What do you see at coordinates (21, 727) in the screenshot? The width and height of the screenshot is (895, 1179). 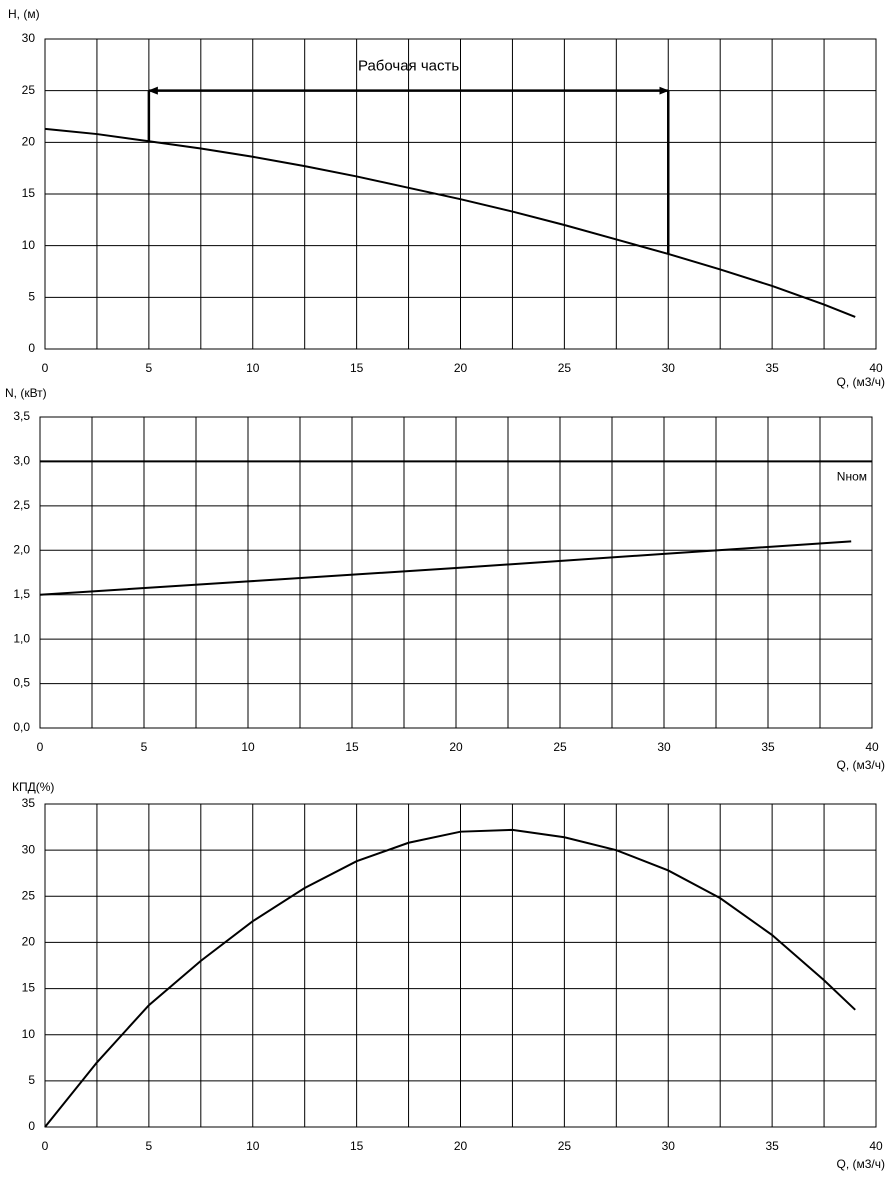 I see `y-tick-label: 0,0` at bounding box center [21, 727].